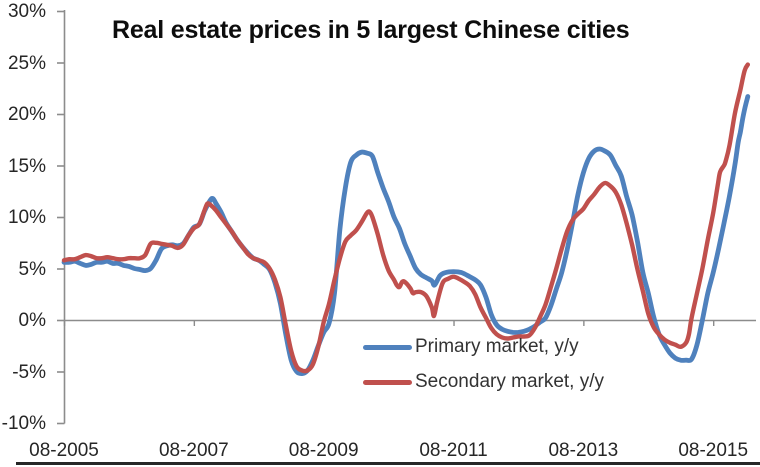 The height and width of the screenshot is (467, 760). I want to click on x-tick-label: 08-2007, so click(193, 450).